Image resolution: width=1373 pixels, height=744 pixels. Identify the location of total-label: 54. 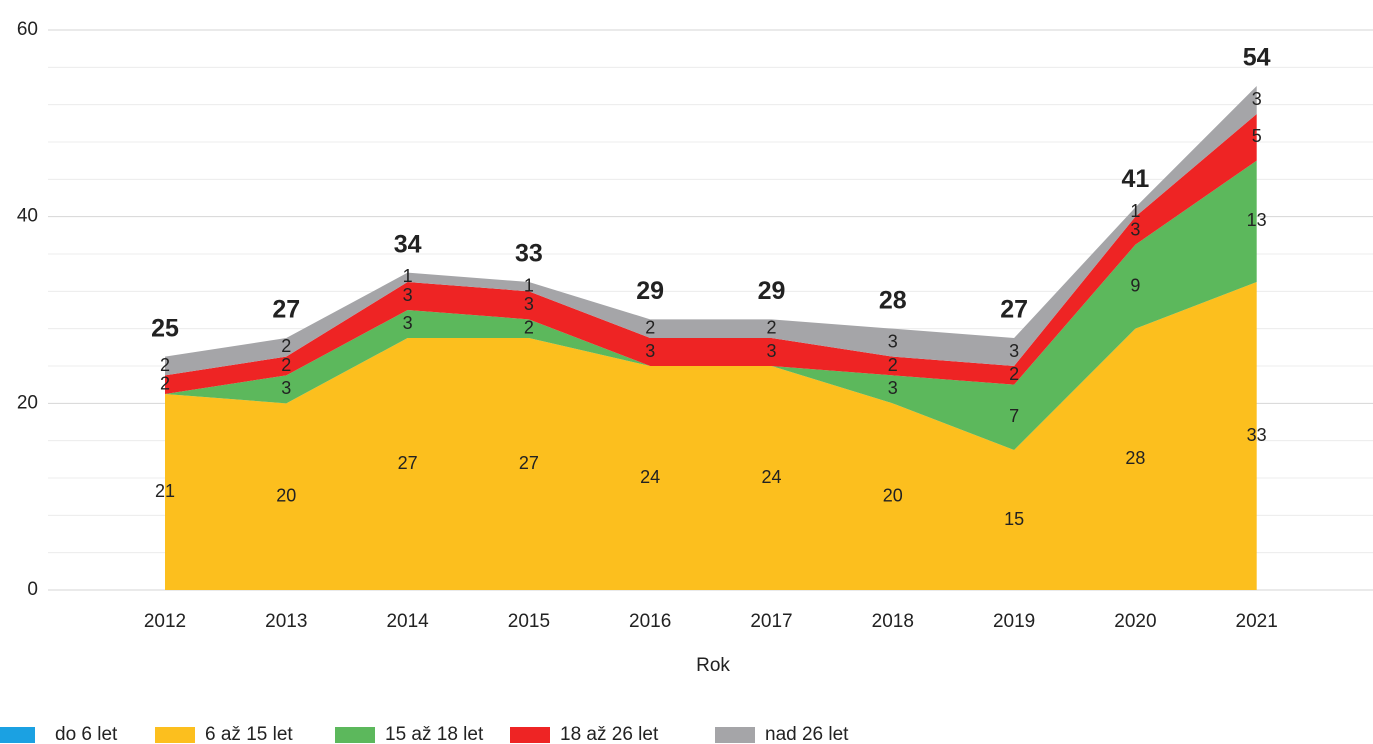
(1257, 58).